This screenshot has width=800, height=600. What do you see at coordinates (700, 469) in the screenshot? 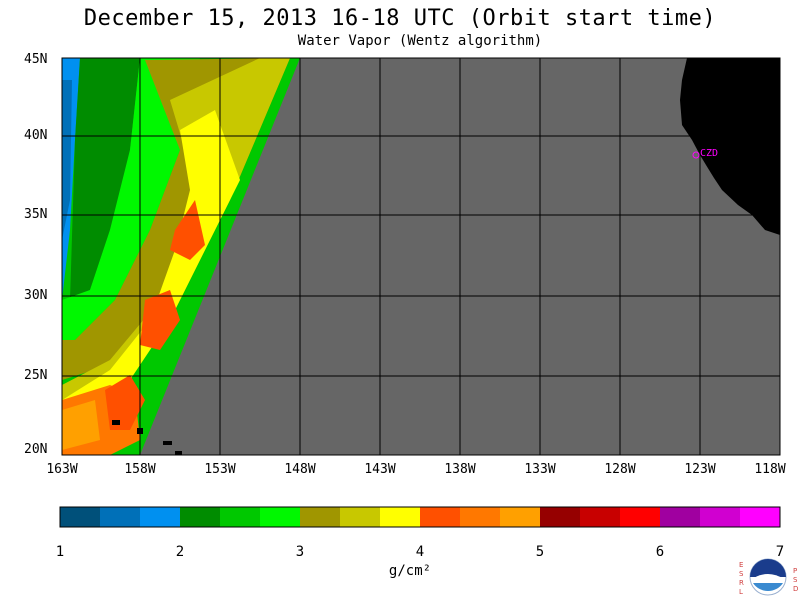
I see `lon-label-123w: 123W` at bounding box center [700, 469].